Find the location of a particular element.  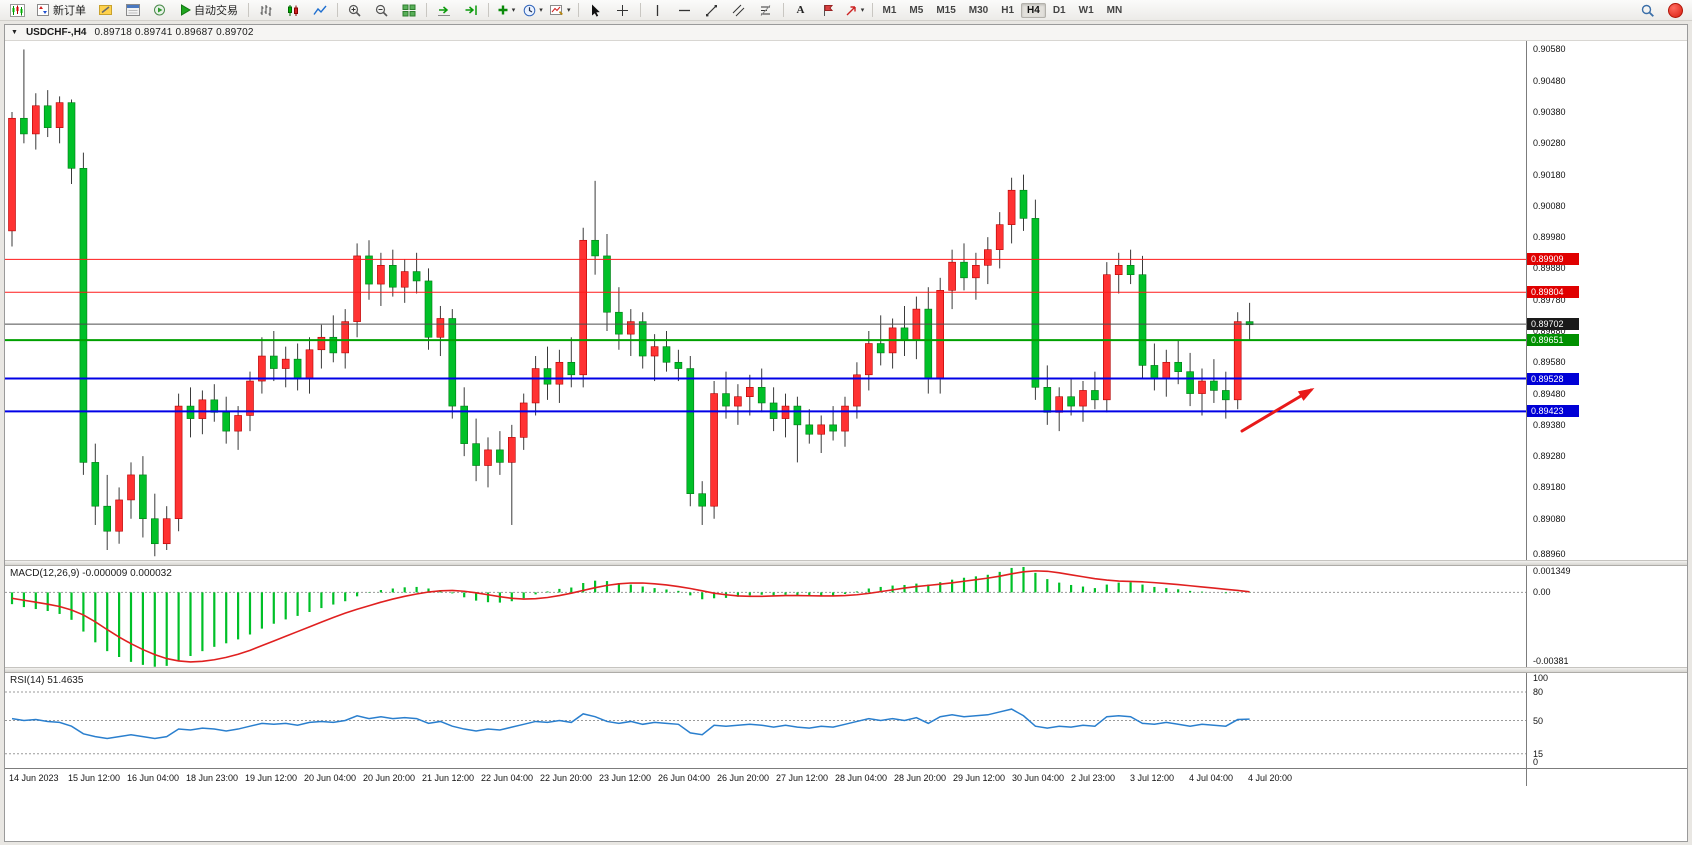

rsi-panel: RSI(14) 51.4635 100 80 50 15 0 is located at coordinates (846, 720).